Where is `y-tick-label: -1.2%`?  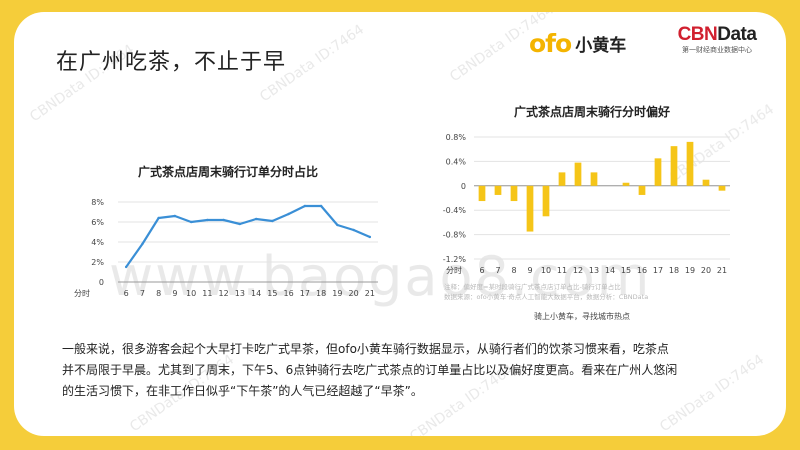
y-tick-label: -1.2% is located at coordinates (455, 259).